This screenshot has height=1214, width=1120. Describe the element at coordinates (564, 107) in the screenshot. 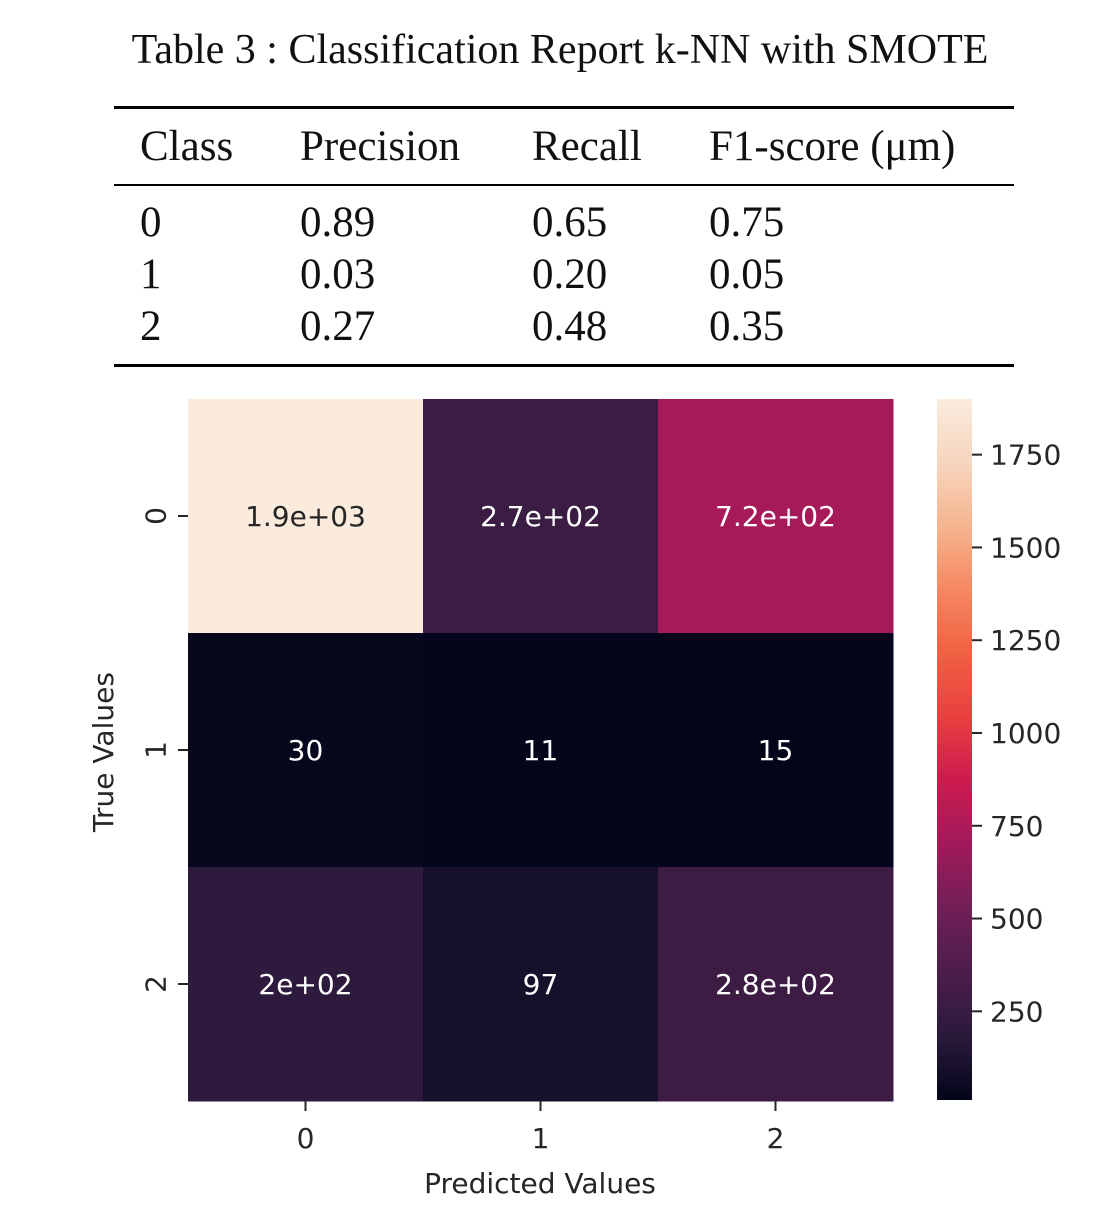

I see `table-top-rule` at that location.